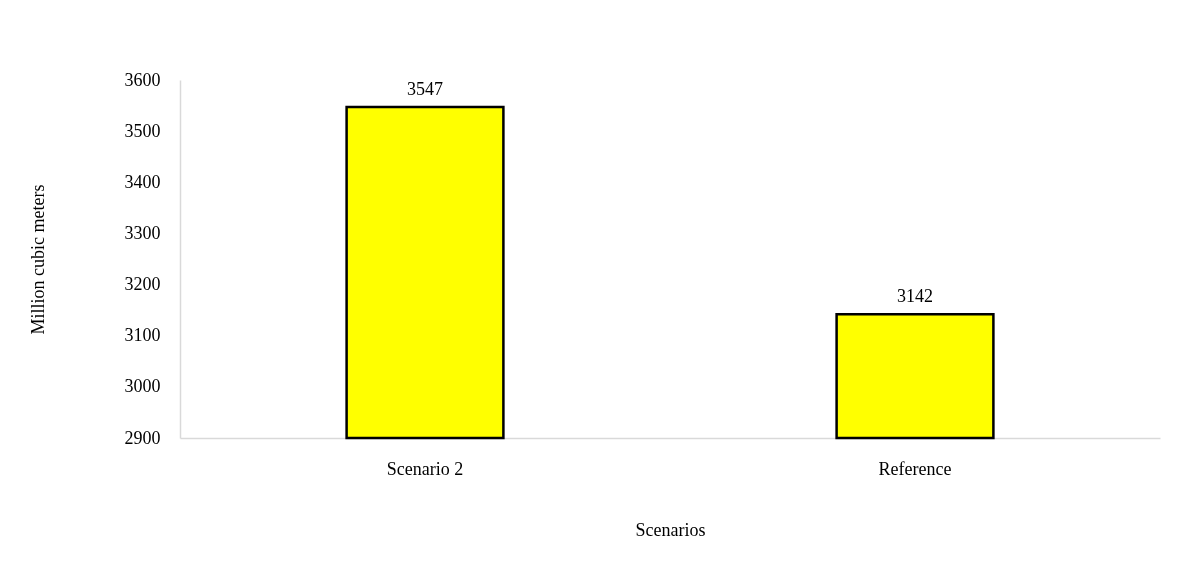  Describe the element at coordinates (915, 468) in the screenshot. I see `x-tick-label: Reference` at that location.